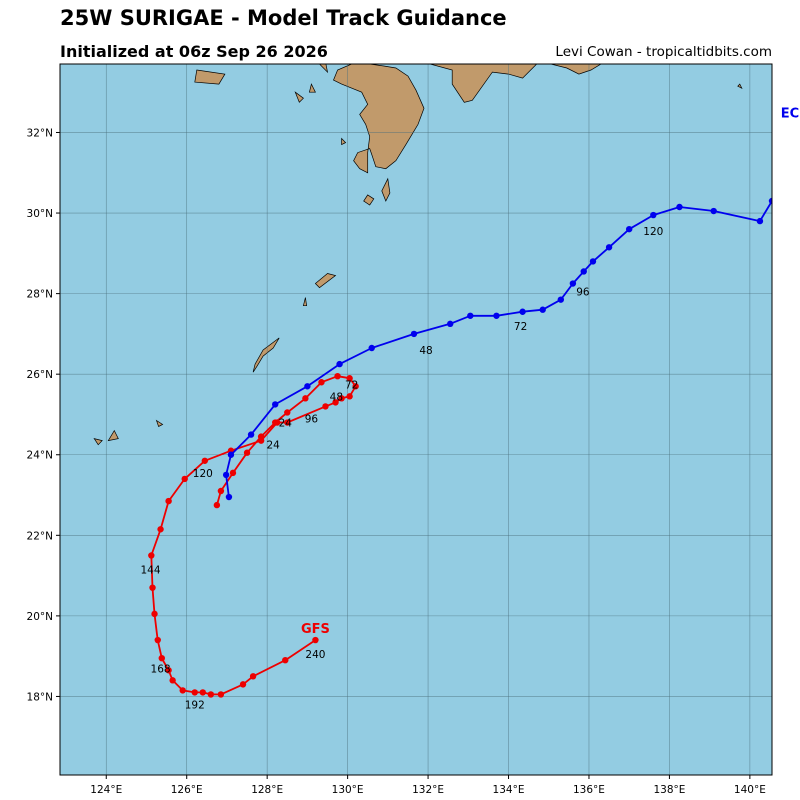 This screenshot has width=800, height=800. What do you see at coordinates (653, 232) in the screenshot?
I see `ec-forecast-hour-label: 120` at bounding box center [653, 232].